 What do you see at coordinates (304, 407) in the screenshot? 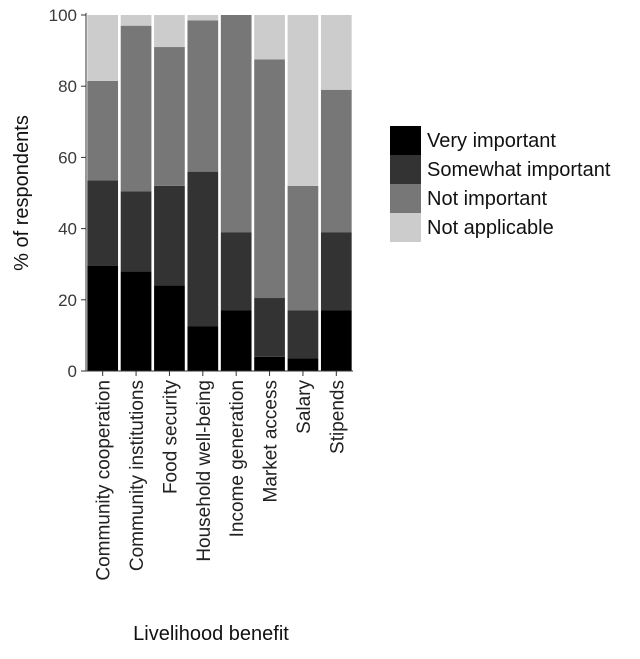
I see `x-tick-label: Salary` at bounding box center [304, 407].